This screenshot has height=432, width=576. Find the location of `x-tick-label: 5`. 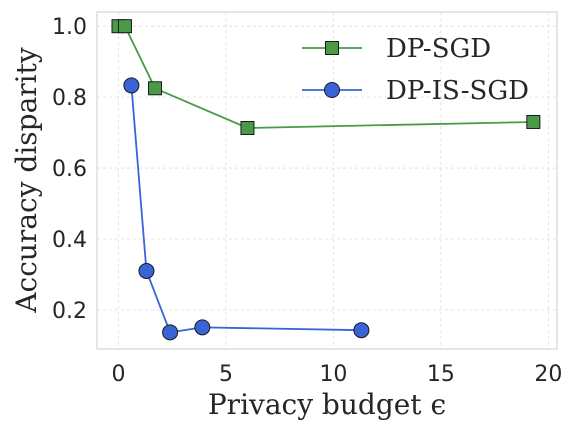

x-tick-label: 5 is located at coordinates (226, 374).